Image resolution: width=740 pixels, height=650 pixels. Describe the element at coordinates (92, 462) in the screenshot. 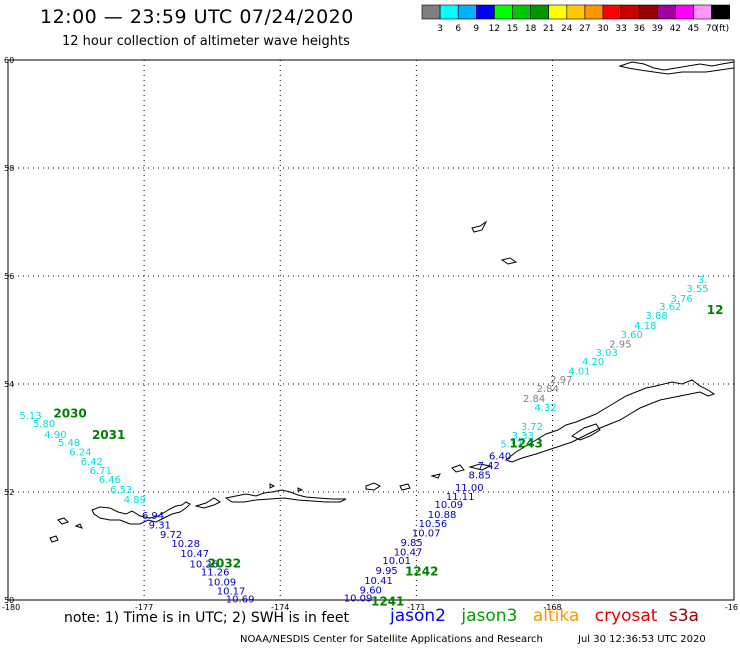

I see `wave-height-label: 6.42` at that location.